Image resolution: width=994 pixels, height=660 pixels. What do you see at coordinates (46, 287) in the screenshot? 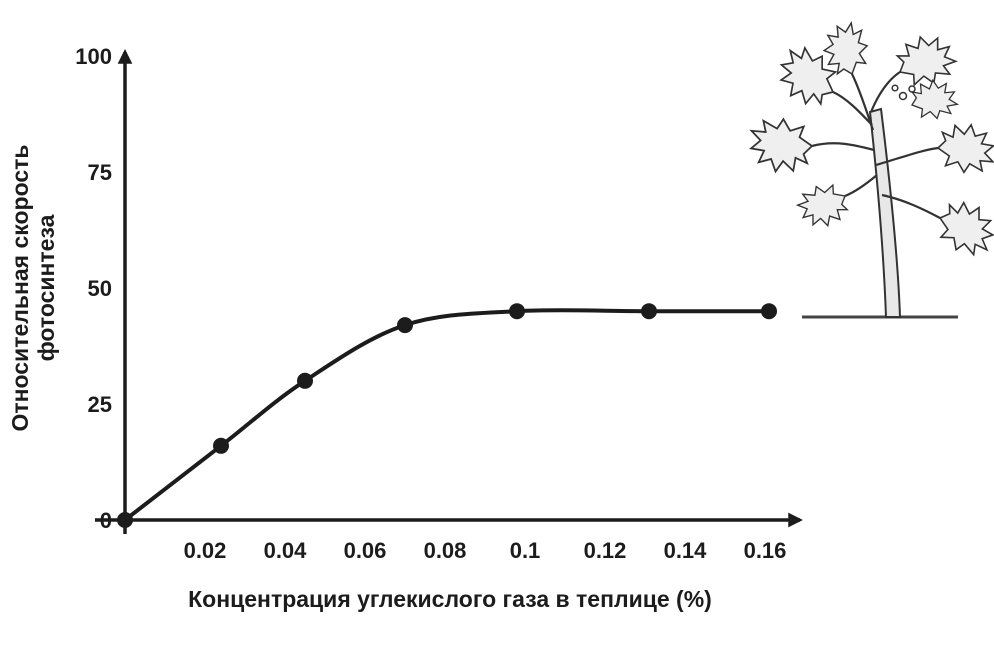
I see `y-axis-label-line2: фотосинтеза` at bounding box center [46, 287].